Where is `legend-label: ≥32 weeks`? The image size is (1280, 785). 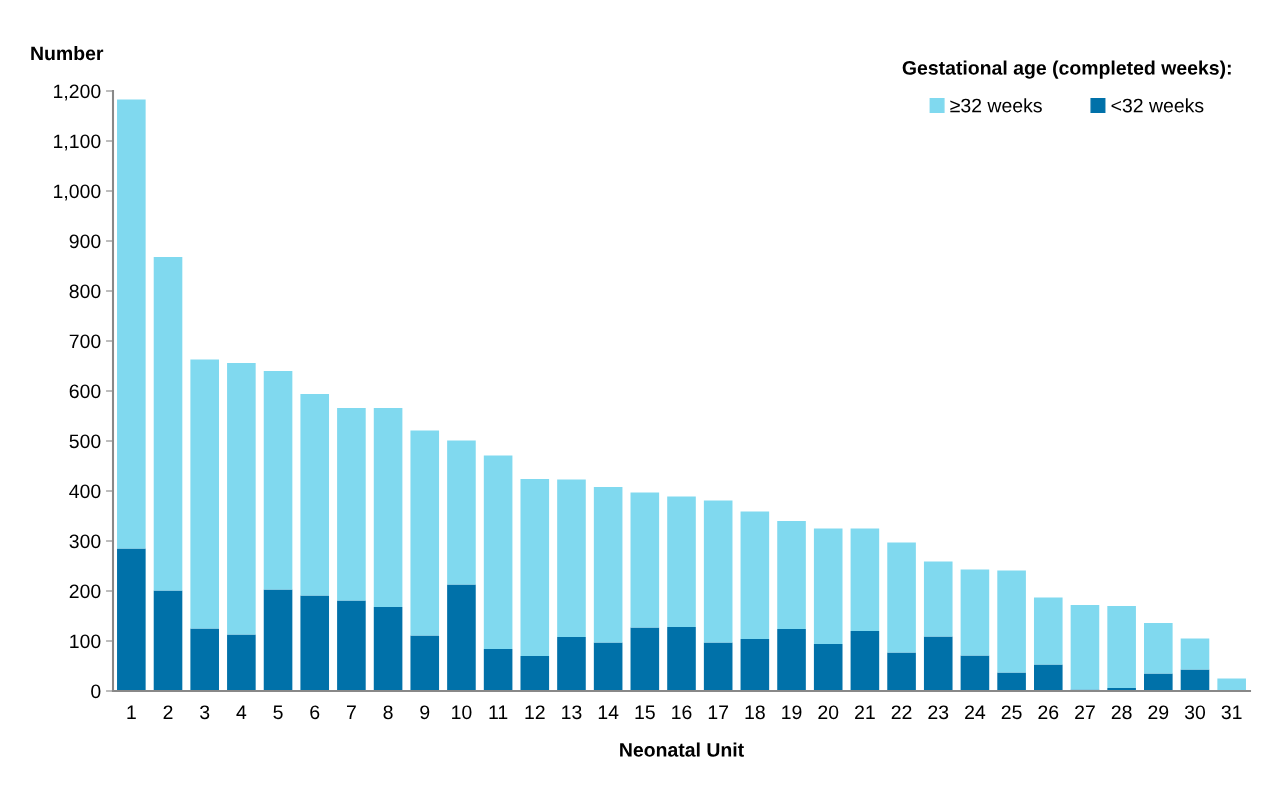
legend-label: ≥32 weeks is located at coordinates (996, 105).